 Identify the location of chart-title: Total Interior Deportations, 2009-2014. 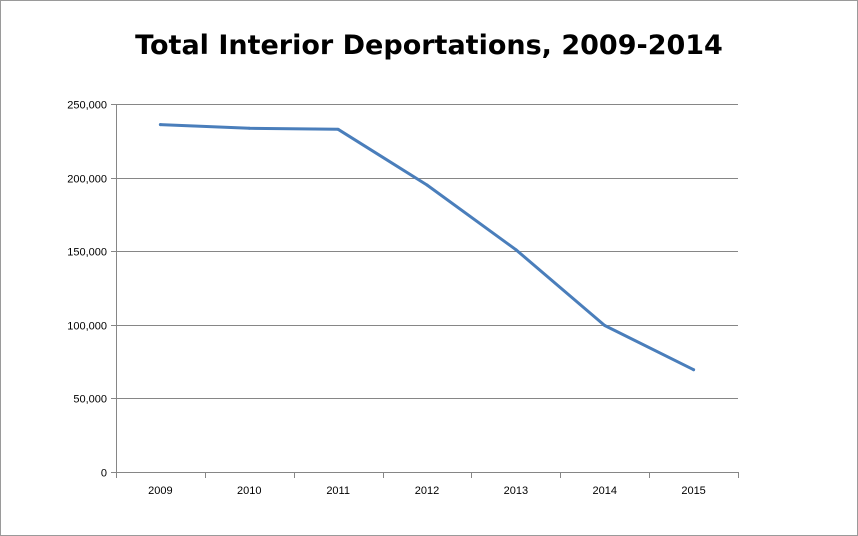
(429, 45).